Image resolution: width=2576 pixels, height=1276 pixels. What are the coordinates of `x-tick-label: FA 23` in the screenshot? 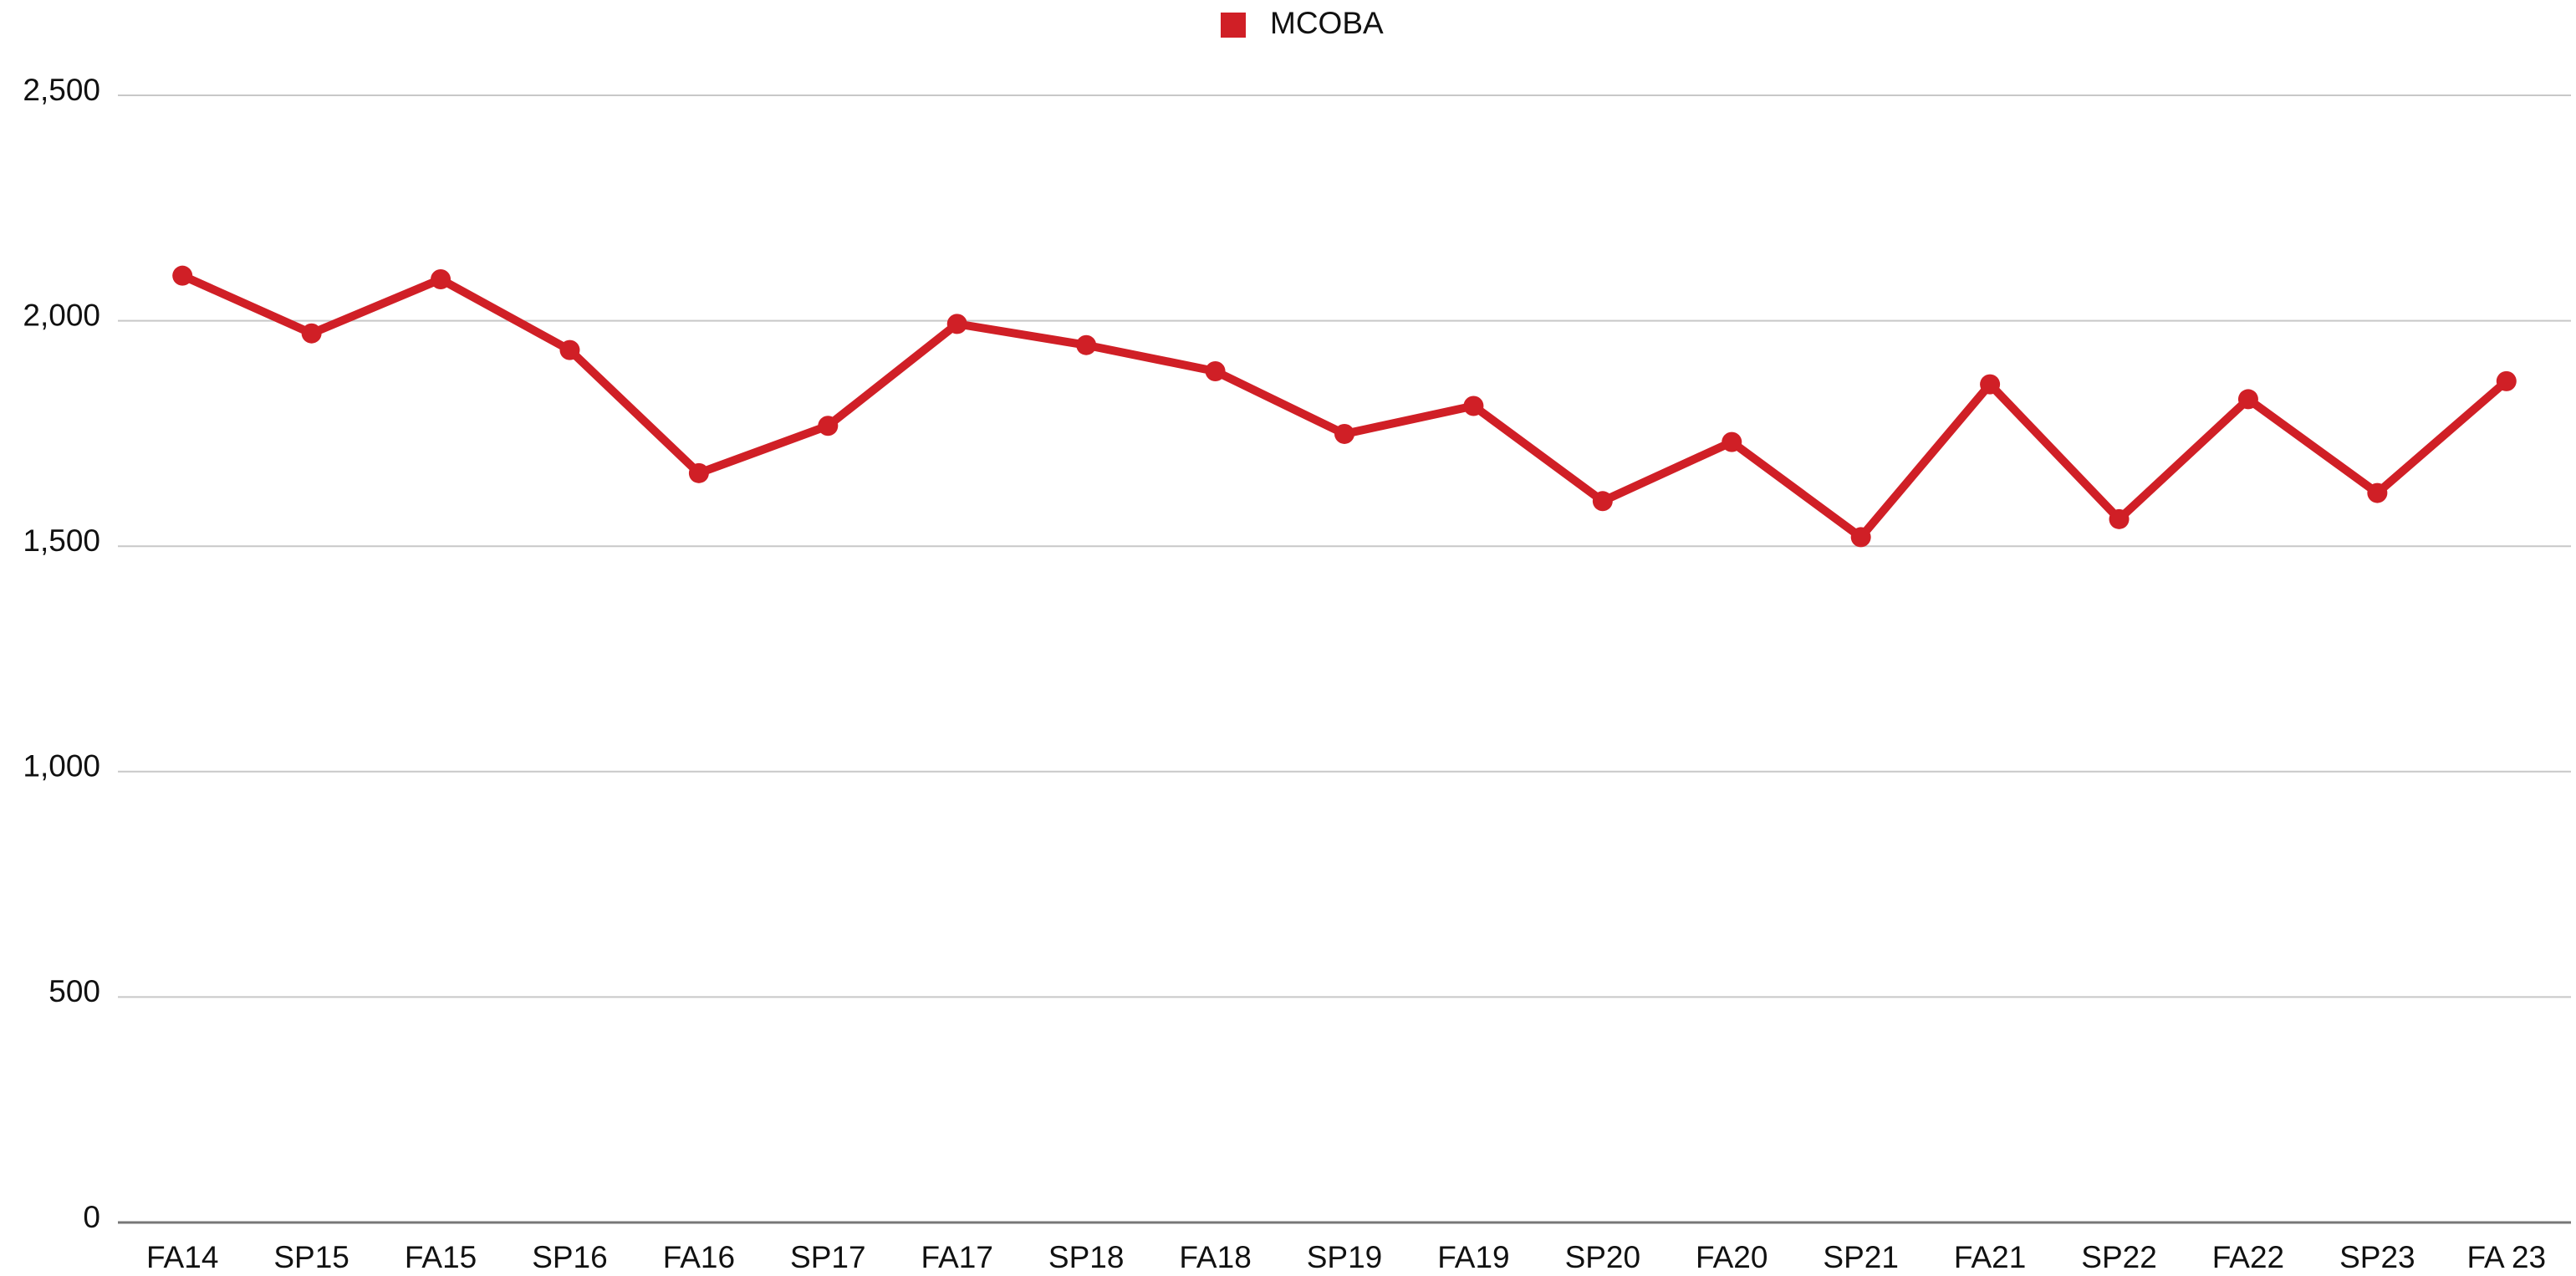 It's located at (2506, 1257).